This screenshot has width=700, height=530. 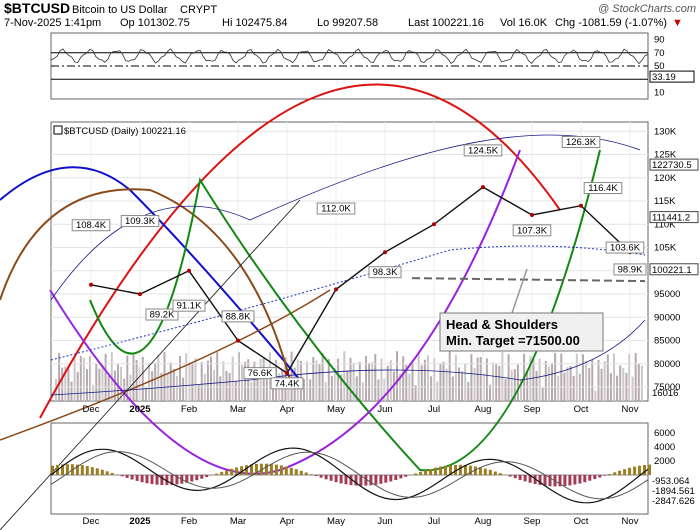 What do you see at coordinates (667, 341) in the screenshot?
I see `price-tick-label: 85000` at bounding box center [667, 341].